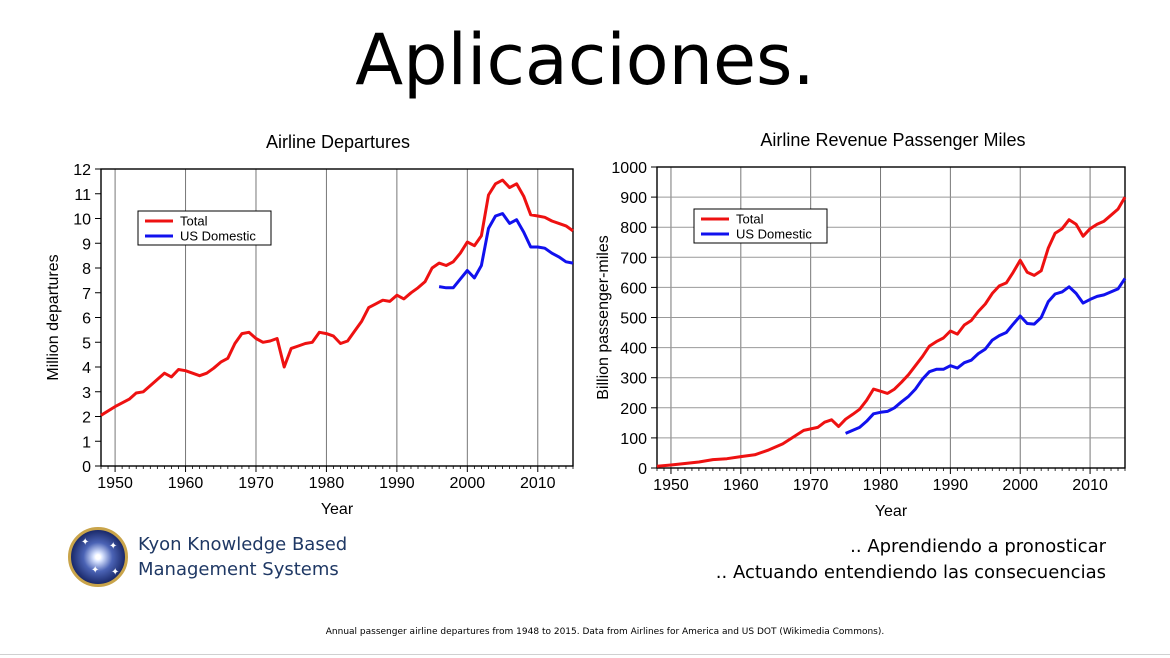 The width and height of the screenshot is (1170, 658). Describe the element at coordinates (86, 343) in the screenshot. I see `y-tick-label: 5` at that location.